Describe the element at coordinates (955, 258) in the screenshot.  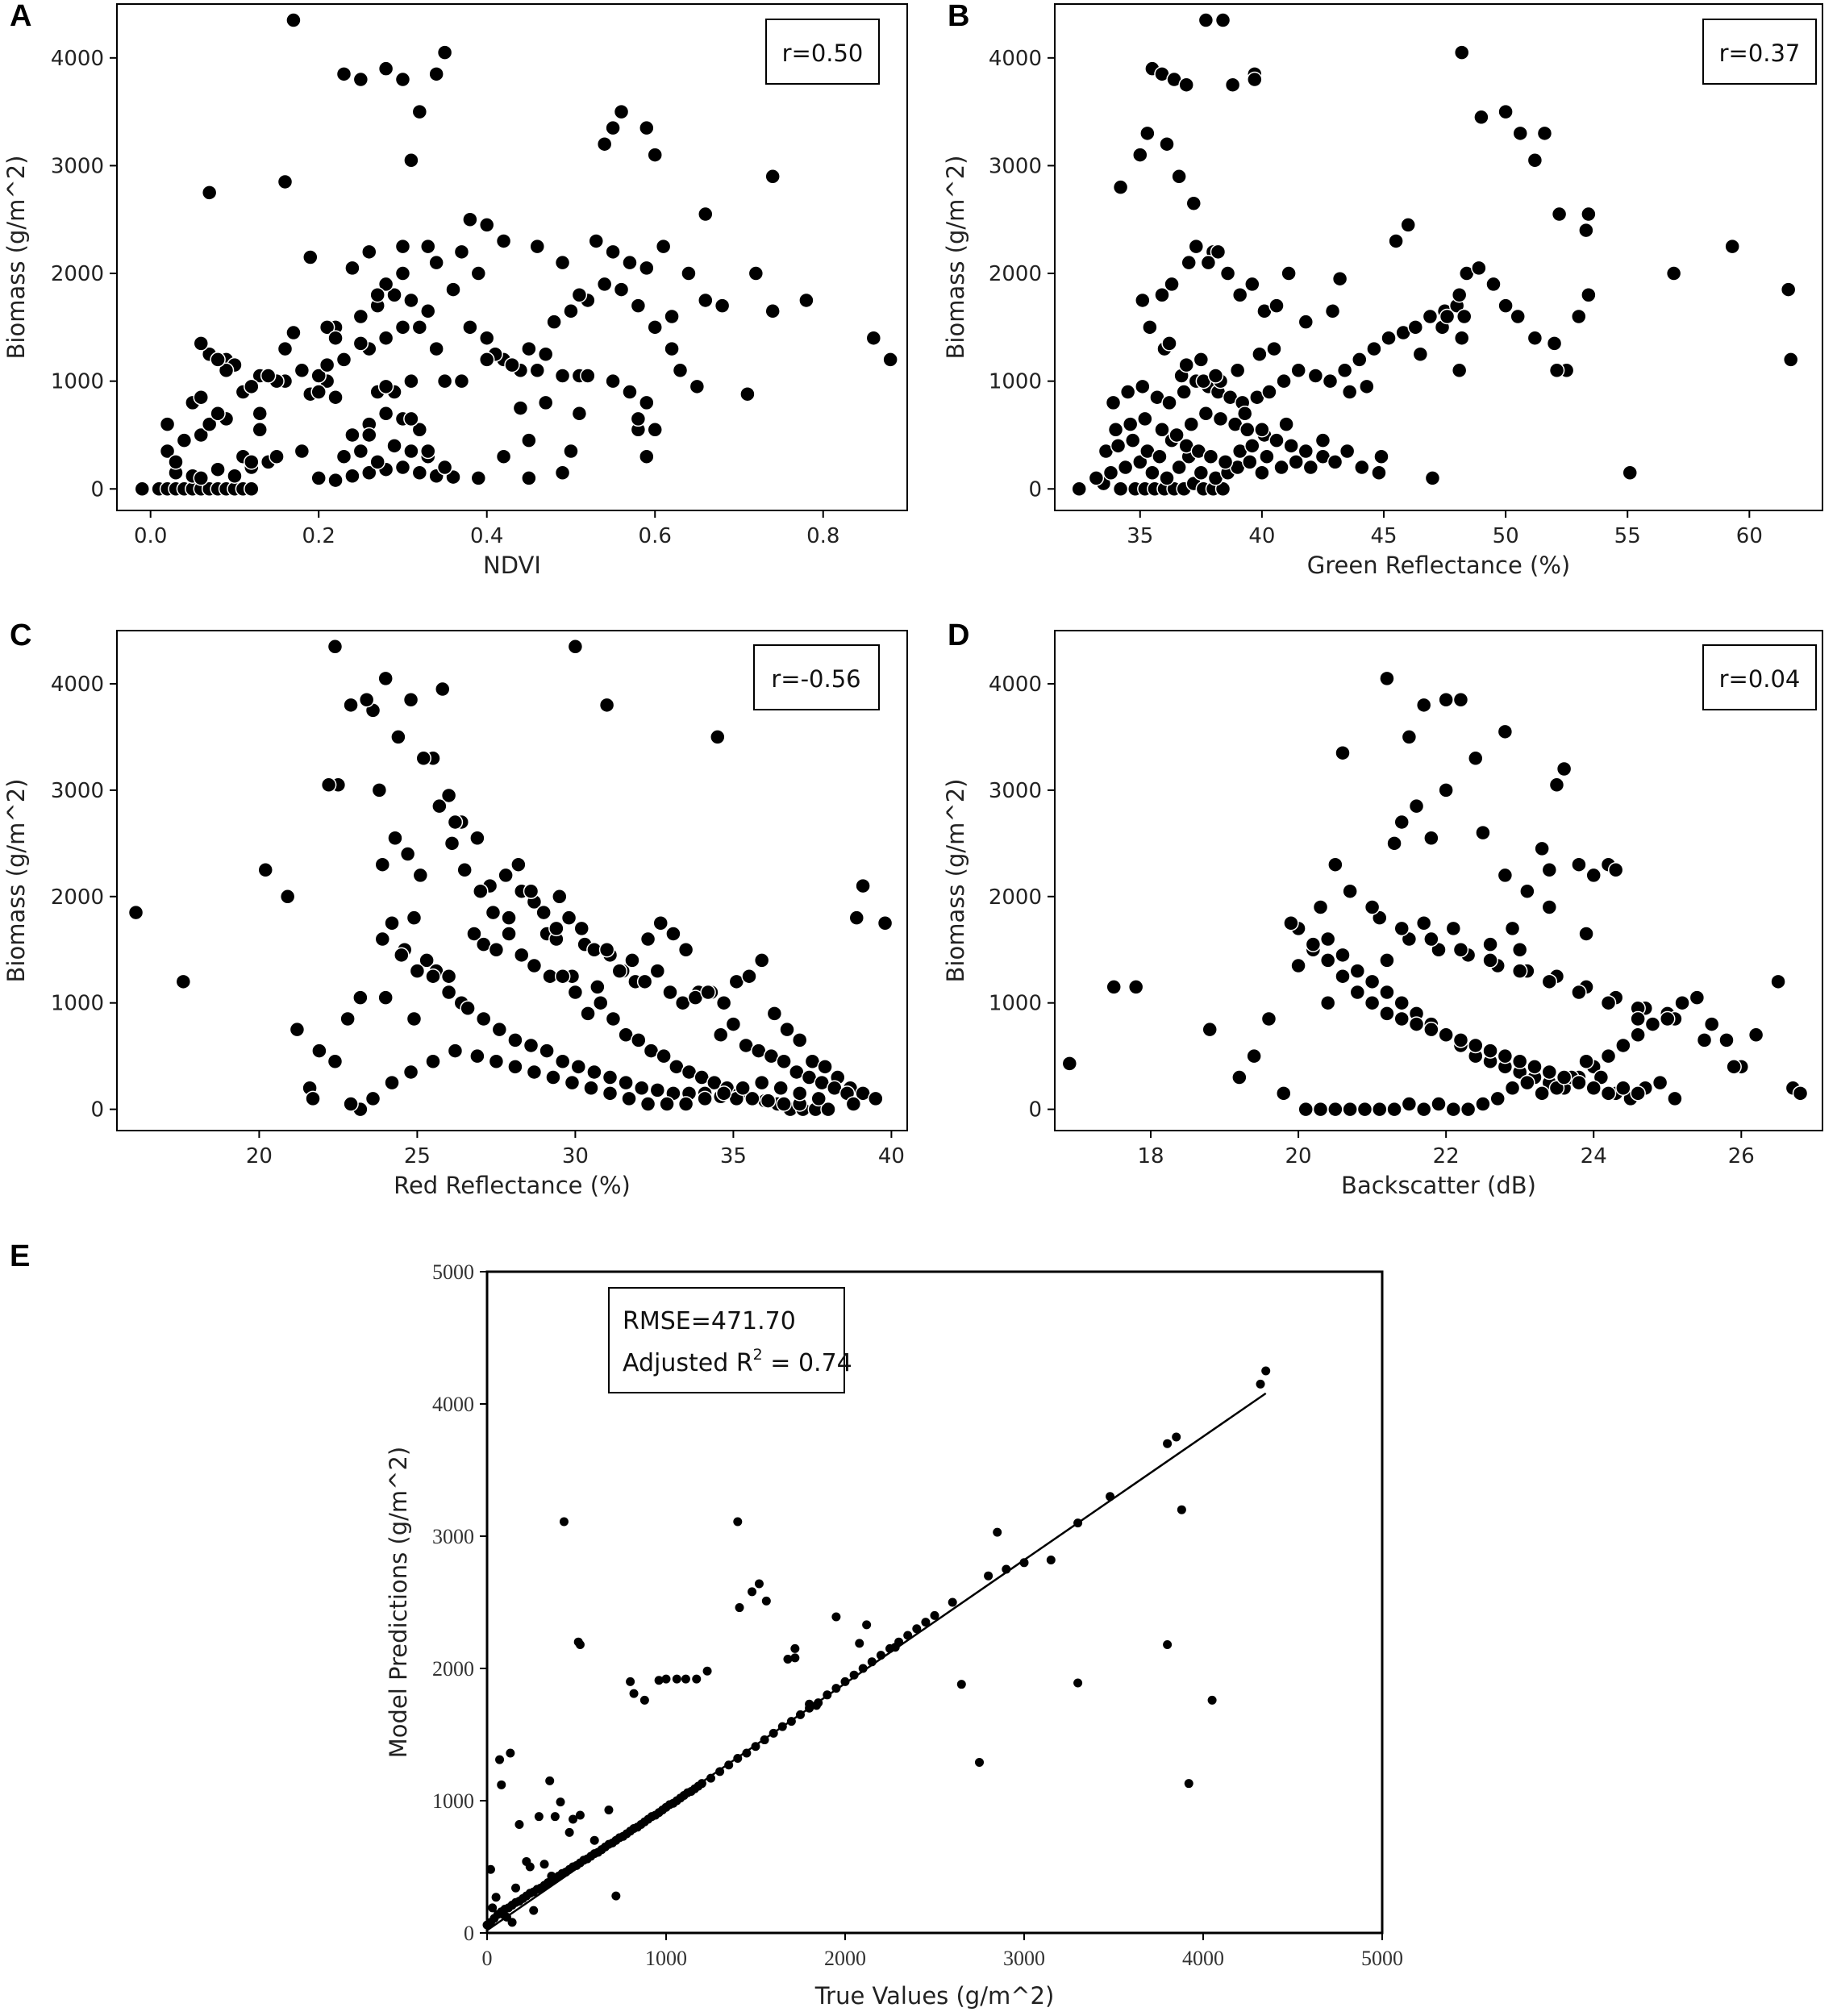
I see `chart-b-ylabel: Biomass (g/m^2)` at that location.